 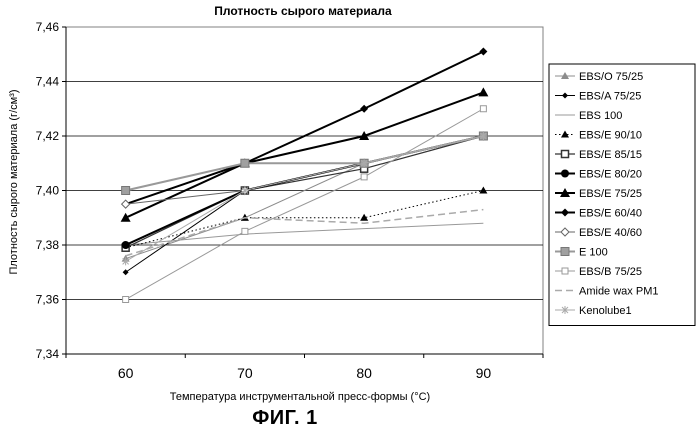 I want to click on legend-label: EBS/O 75/25, so click(x=611, y=77).